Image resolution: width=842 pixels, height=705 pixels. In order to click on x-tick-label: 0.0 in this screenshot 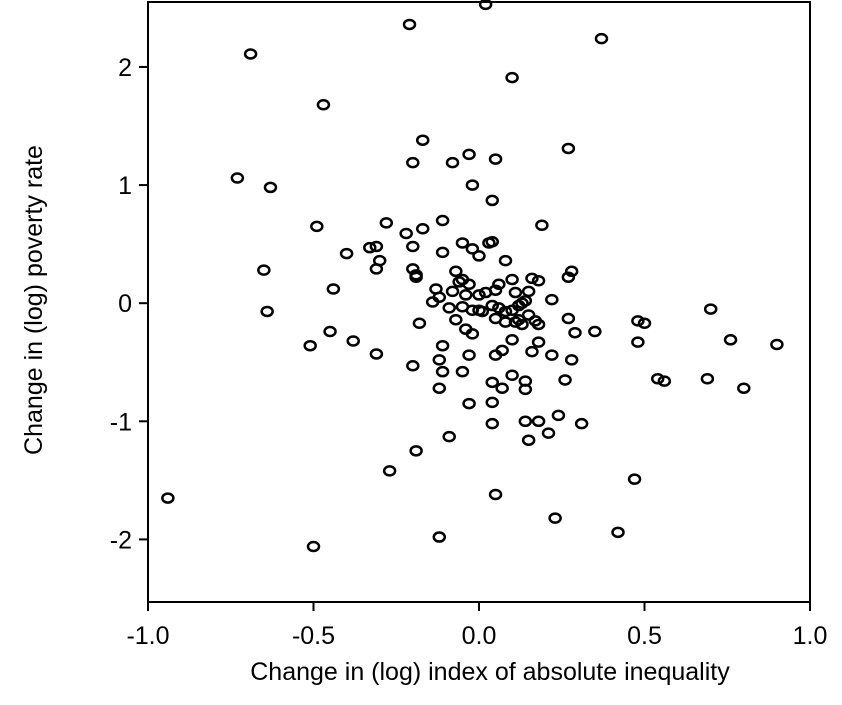, I will do `click(479, 636)`.